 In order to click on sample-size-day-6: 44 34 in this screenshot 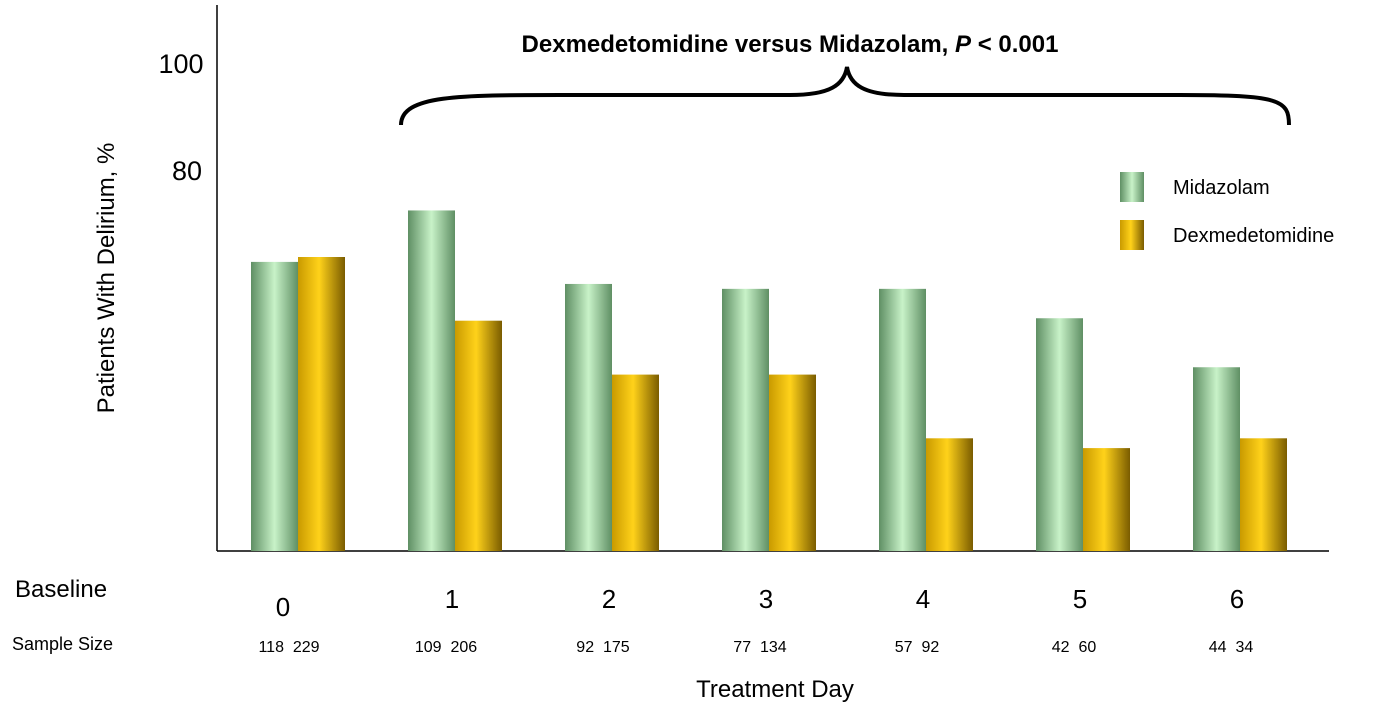, I will do `click(1231, 647)`.